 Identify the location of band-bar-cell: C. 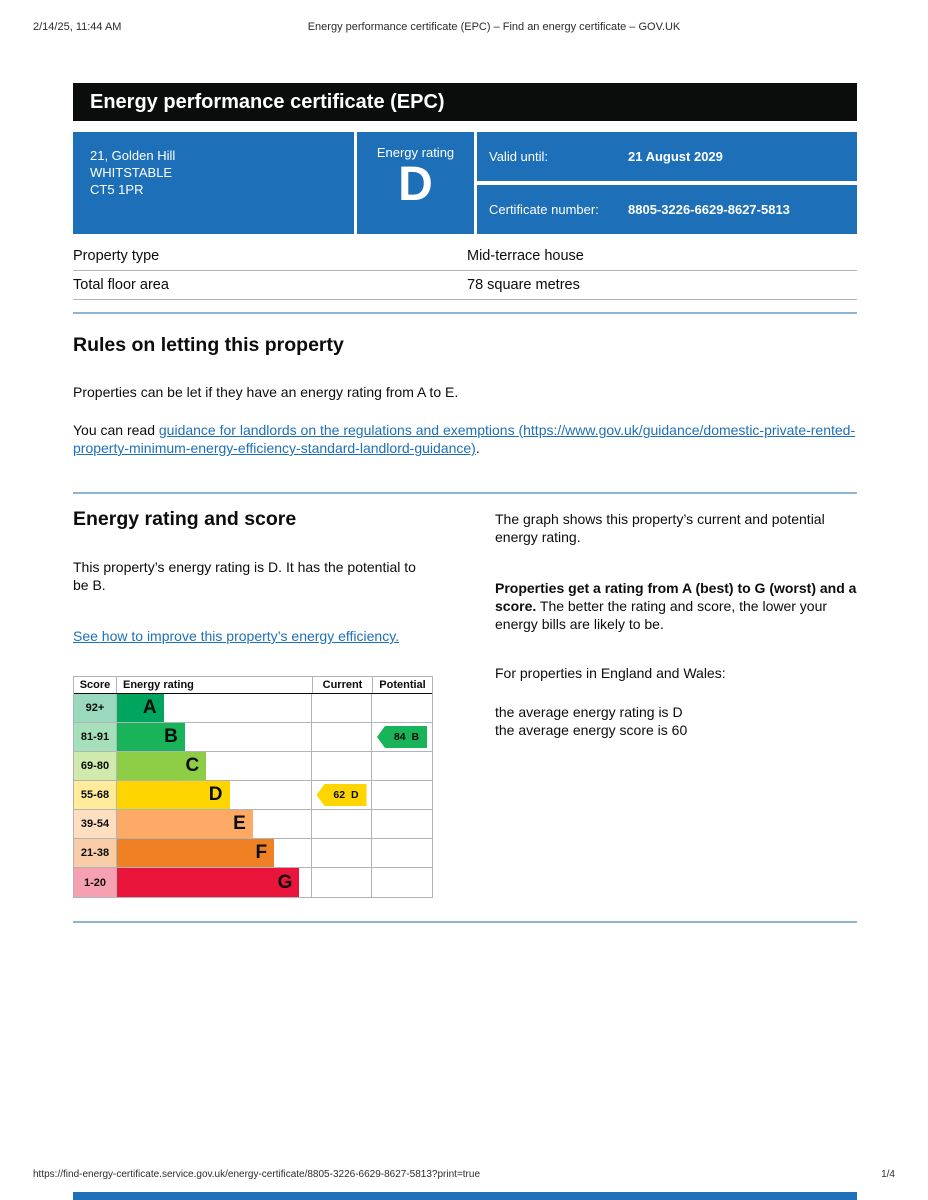
(214, 766).